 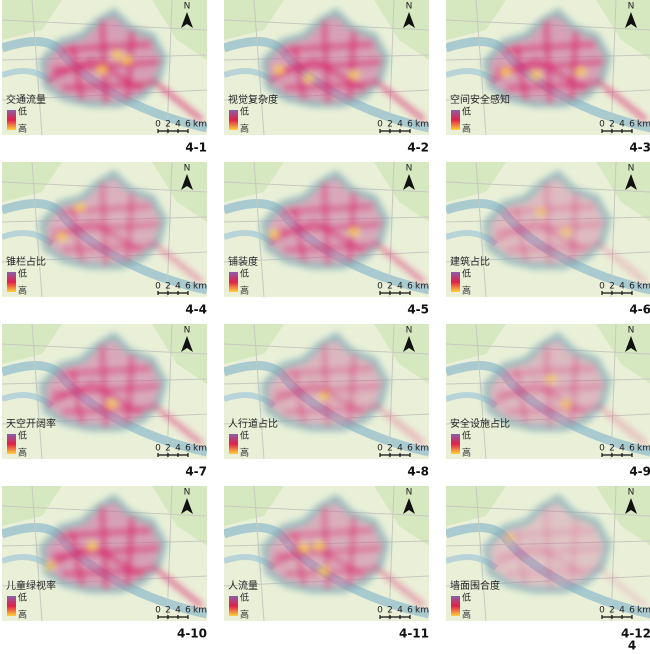 I want to click on panel-title: 人行道占比, so click(x=253, y=423).